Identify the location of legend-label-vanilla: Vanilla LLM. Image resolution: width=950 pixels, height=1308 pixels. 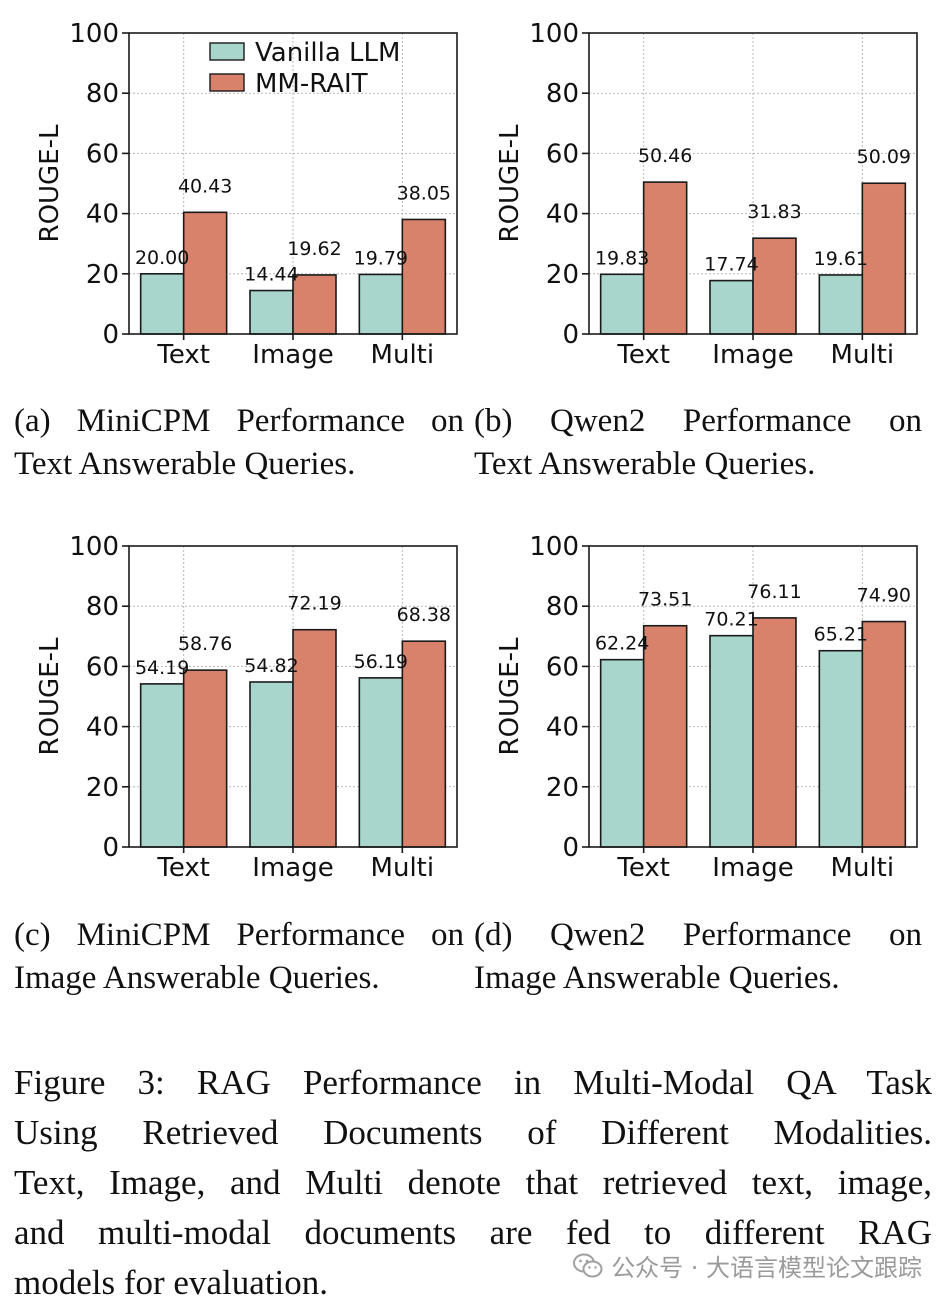
(327, 53).